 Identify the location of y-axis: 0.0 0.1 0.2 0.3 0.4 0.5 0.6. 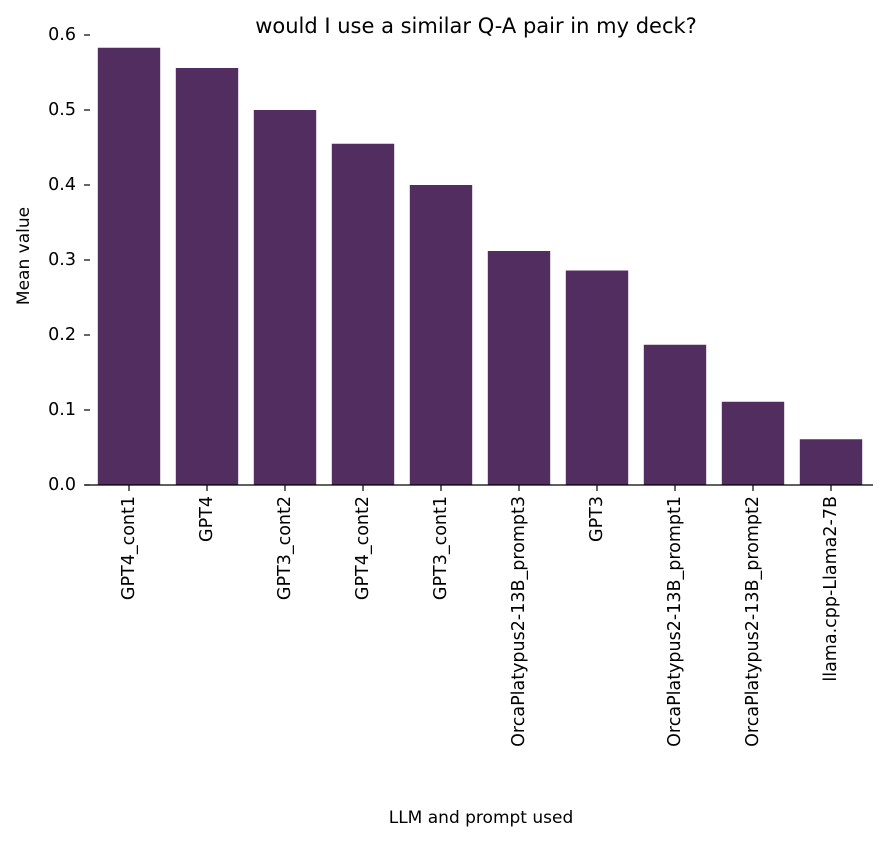
(69, 260).